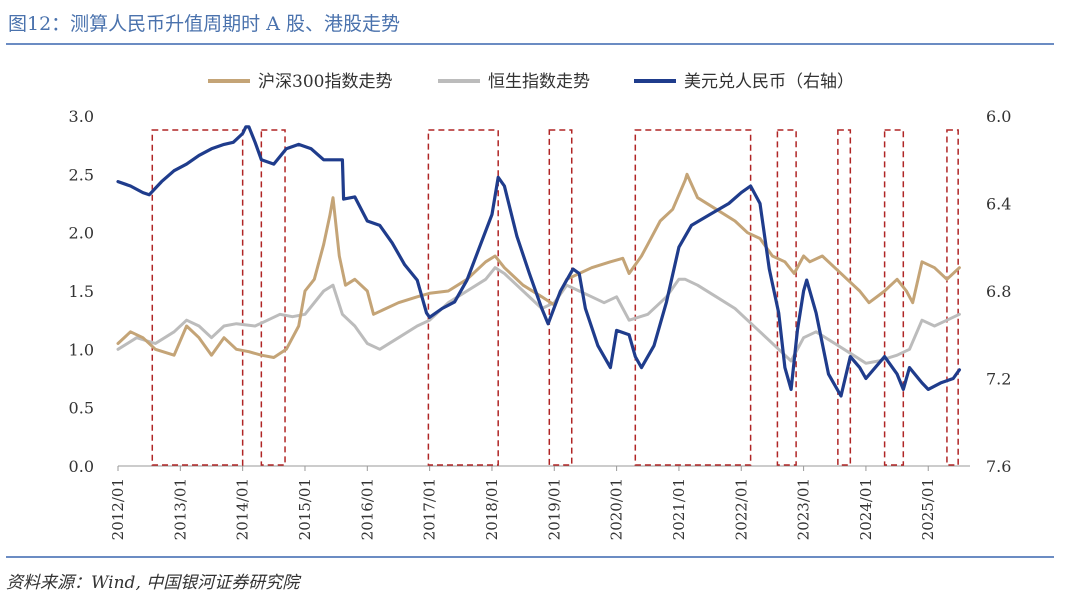 Image resolution: width=1080 pixels, height=605 pixels. What do you see at coordinates (325, 82) in the screenshot?
I see `legend-label-hs300: 沪深300指数走势` at bounding box center [325, 82].